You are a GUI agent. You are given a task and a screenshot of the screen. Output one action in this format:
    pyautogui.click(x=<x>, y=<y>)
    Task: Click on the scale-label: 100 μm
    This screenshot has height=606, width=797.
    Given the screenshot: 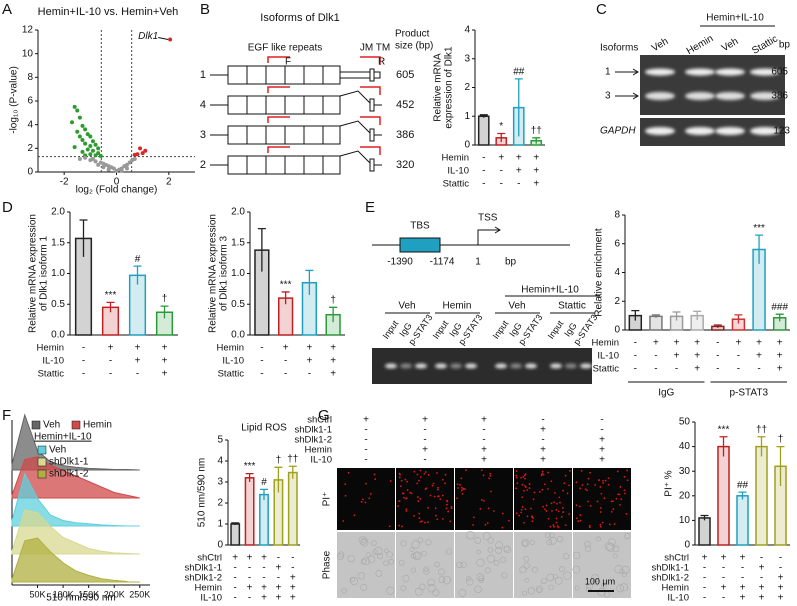 What is the action you would take?
    pyautogui.click(x=600, y=581)
    